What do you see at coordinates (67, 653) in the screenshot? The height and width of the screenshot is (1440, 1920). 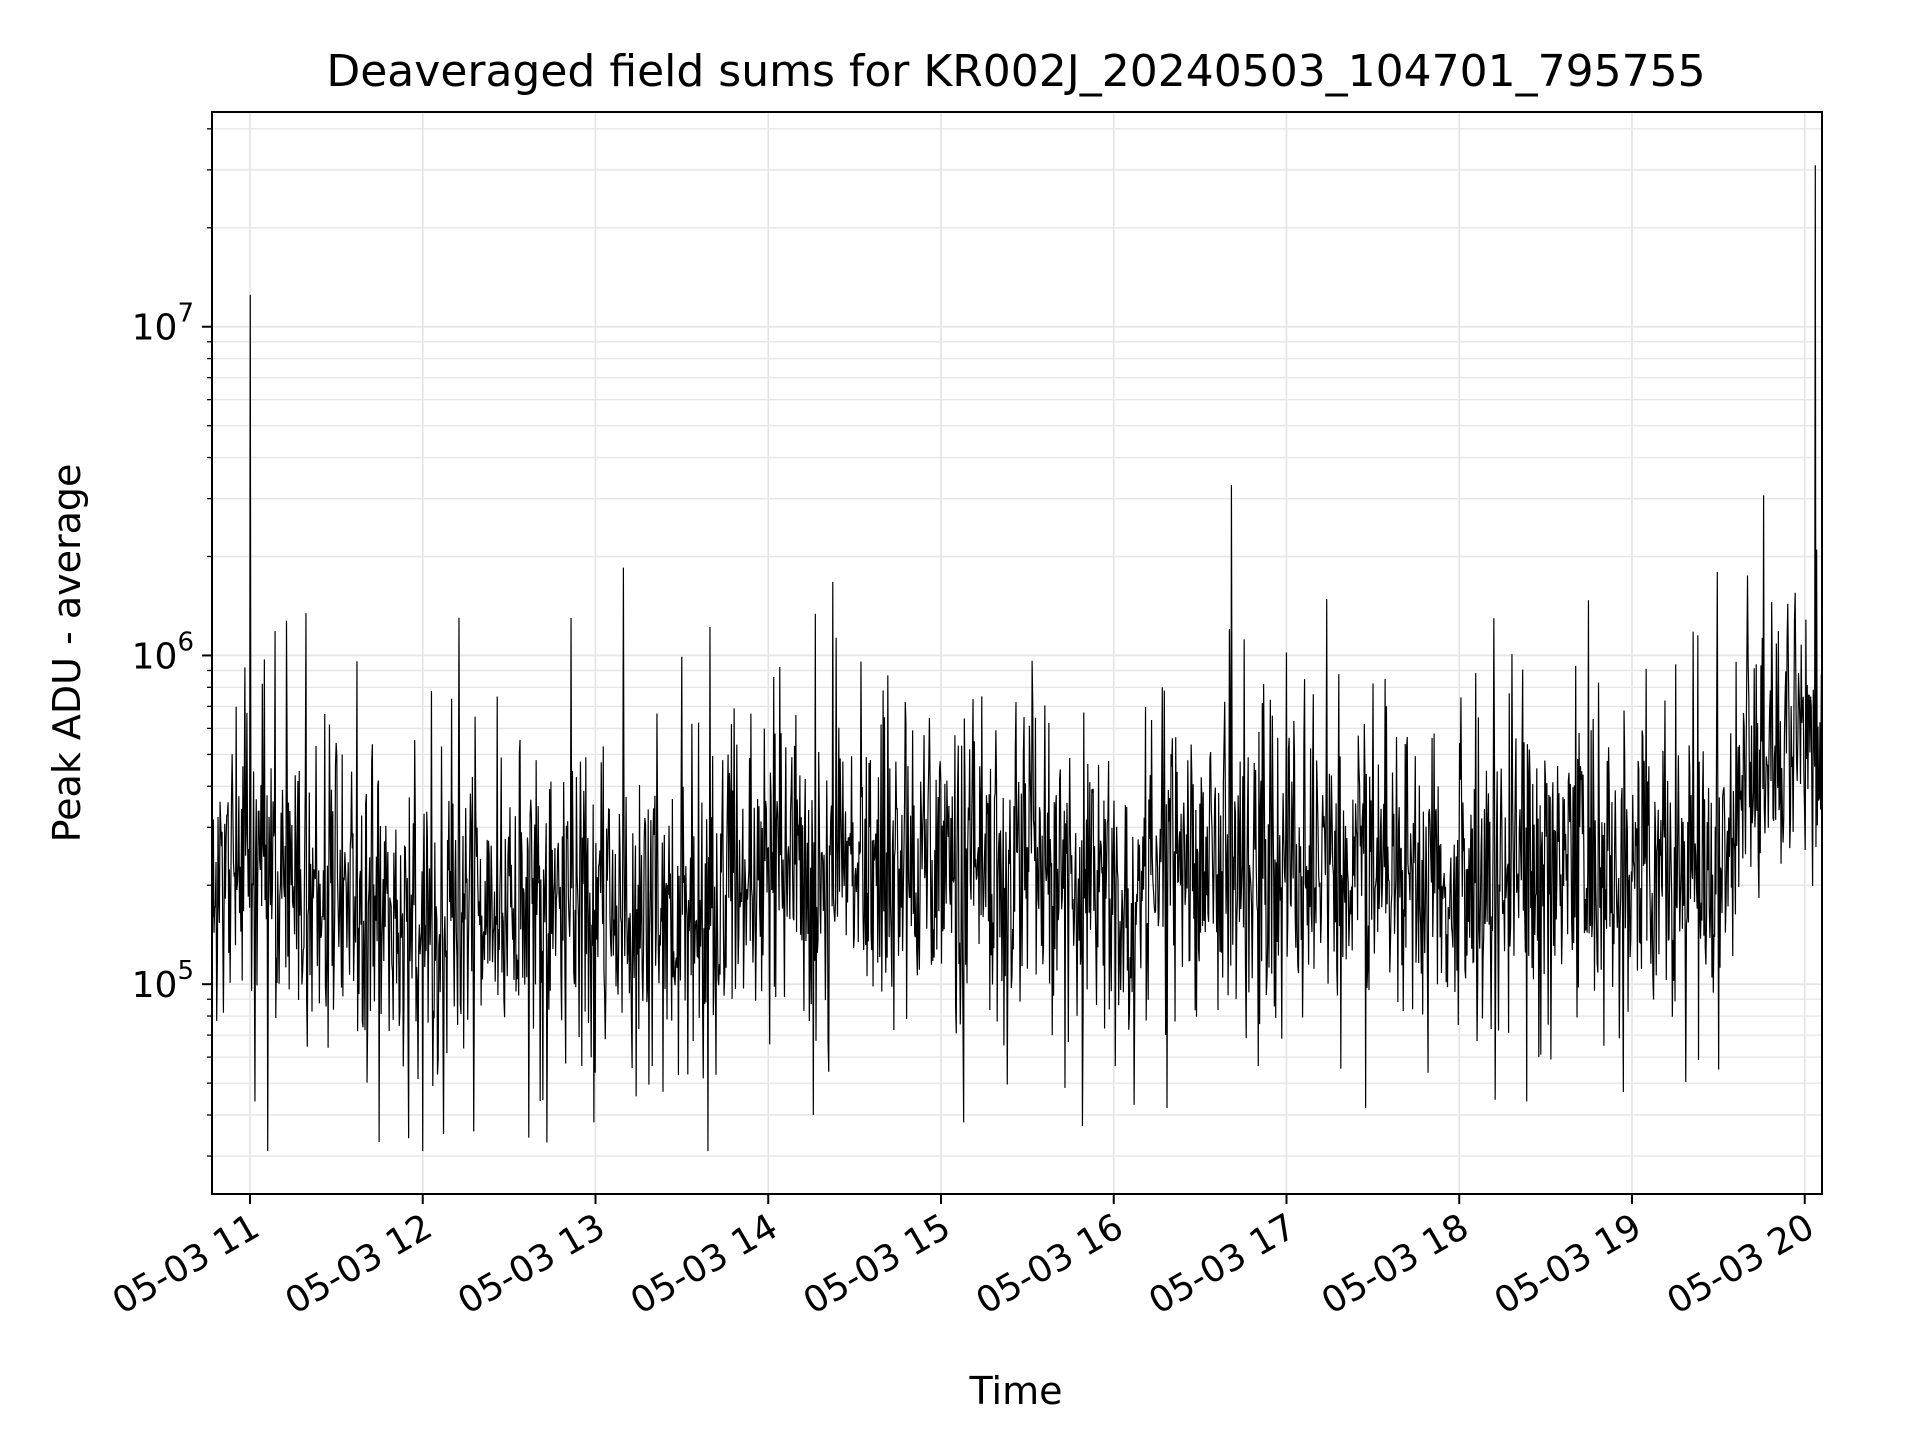 I see `y-axis-label: Peak ADU - average` at bounding box center [67, 653].